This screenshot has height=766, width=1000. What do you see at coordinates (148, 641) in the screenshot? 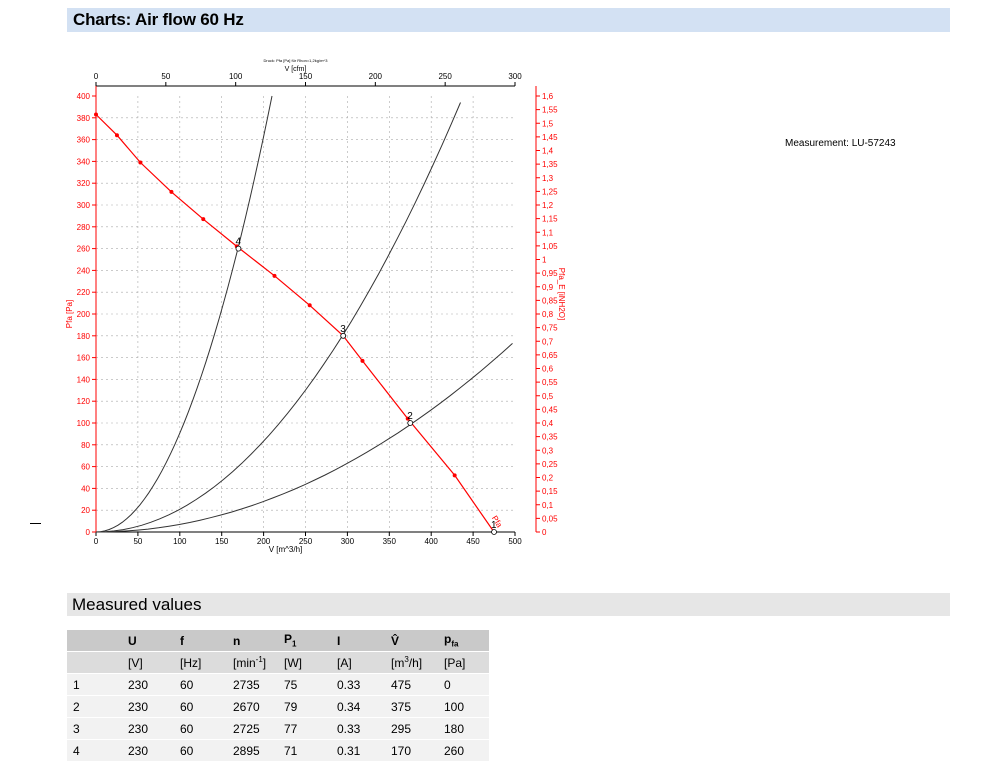
I see `header-cell-u: U` at bounding box center [148, 641].